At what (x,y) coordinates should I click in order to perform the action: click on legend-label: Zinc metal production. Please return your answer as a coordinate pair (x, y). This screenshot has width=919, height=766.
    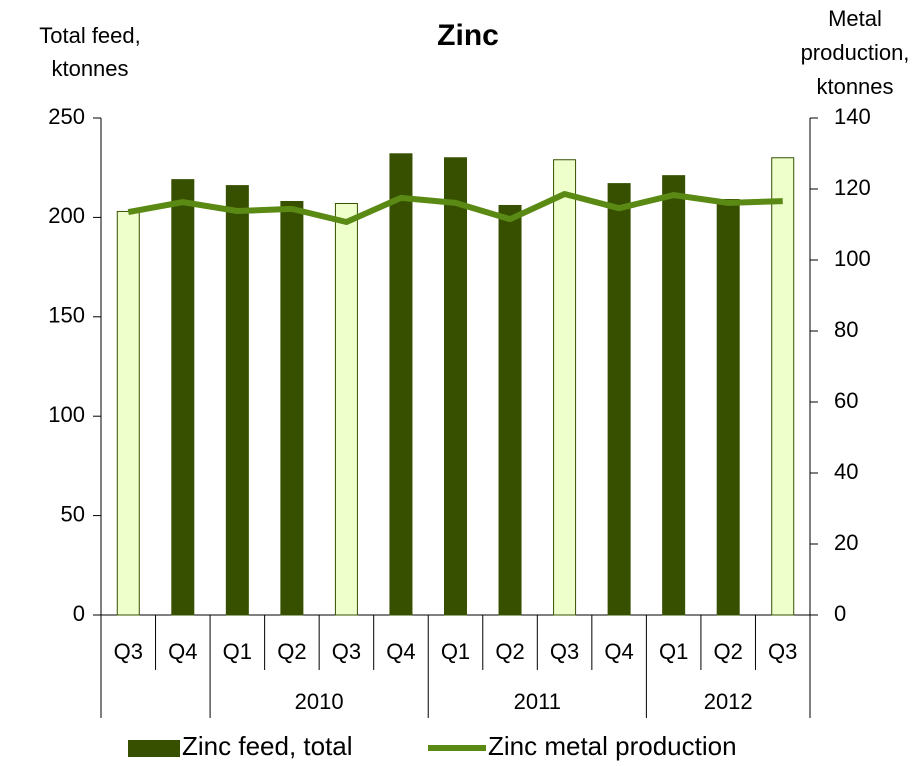
    Looking at the image, I should click on (612, 746).